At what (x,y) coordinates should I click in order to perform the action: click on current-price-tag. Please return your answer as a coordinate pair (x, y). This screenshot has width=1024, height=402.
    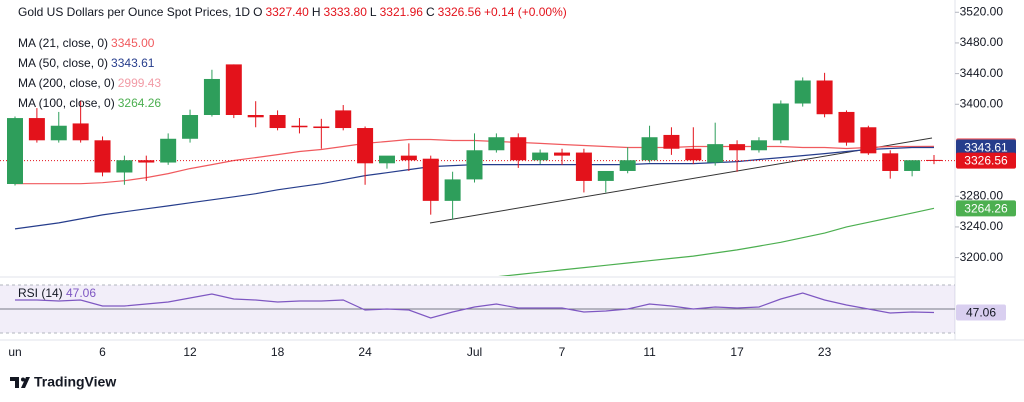
    Looking at the image, I should click on (986, 160).